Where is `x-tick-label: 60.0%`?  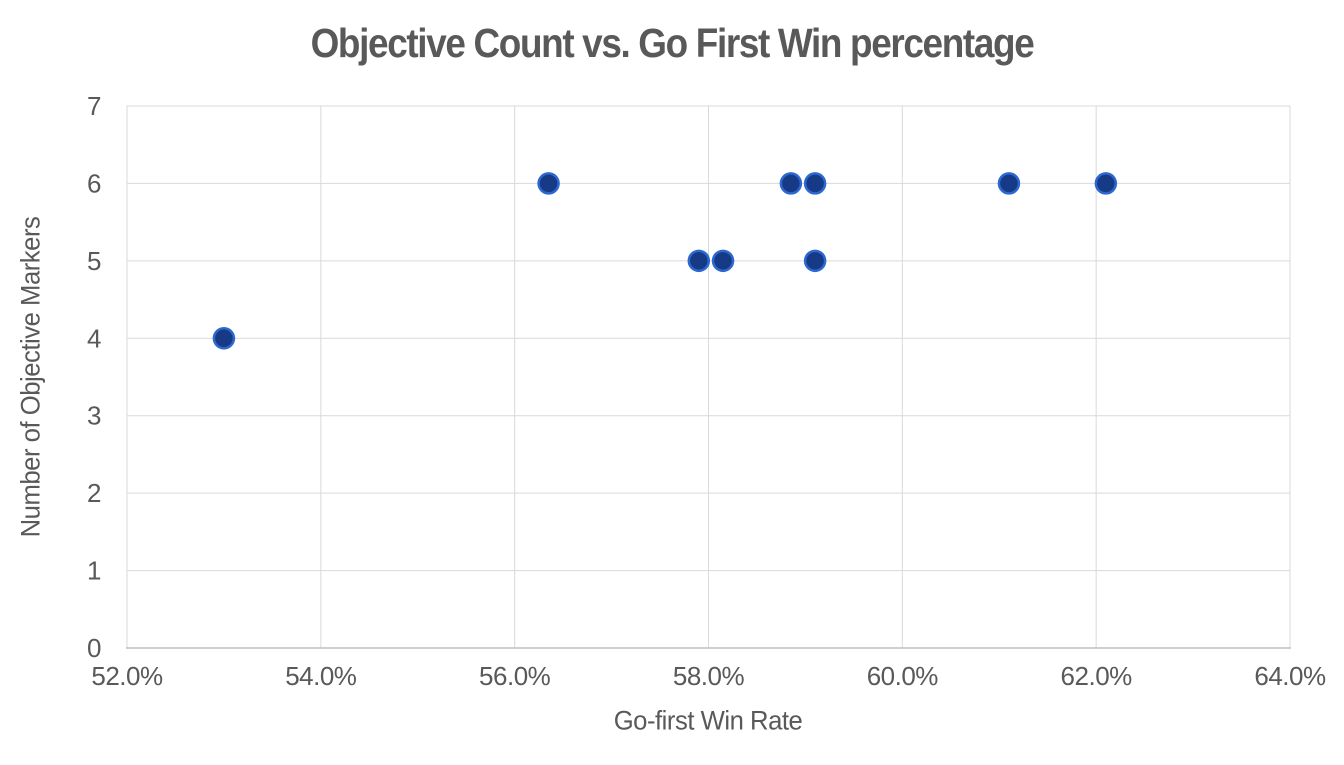 x-tick-label: 60.0% is located at coordinates (903, 676).